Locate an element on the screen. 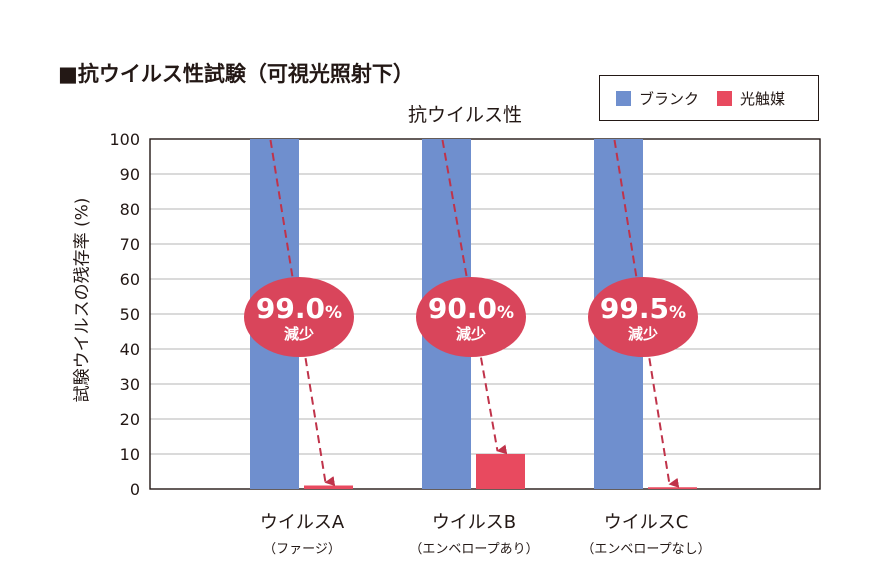 The height and width of the screenshot is (577, 890). y-tick-label: 60 is located at coordinates (130, 279).